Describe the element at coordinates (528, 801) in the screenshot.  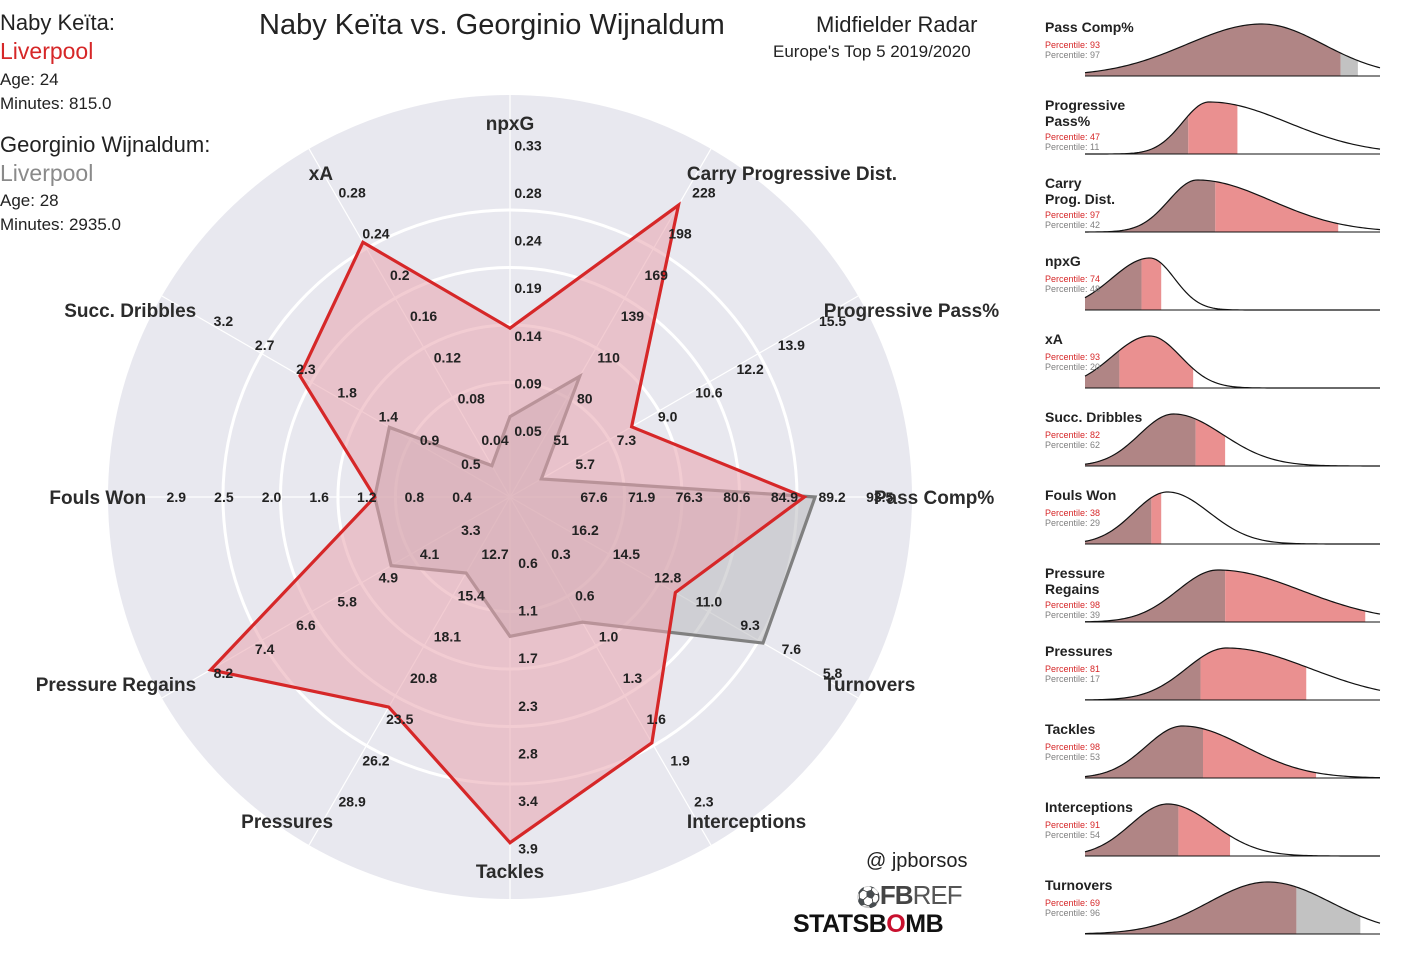
I see `tick-label: 3.4` at that location.